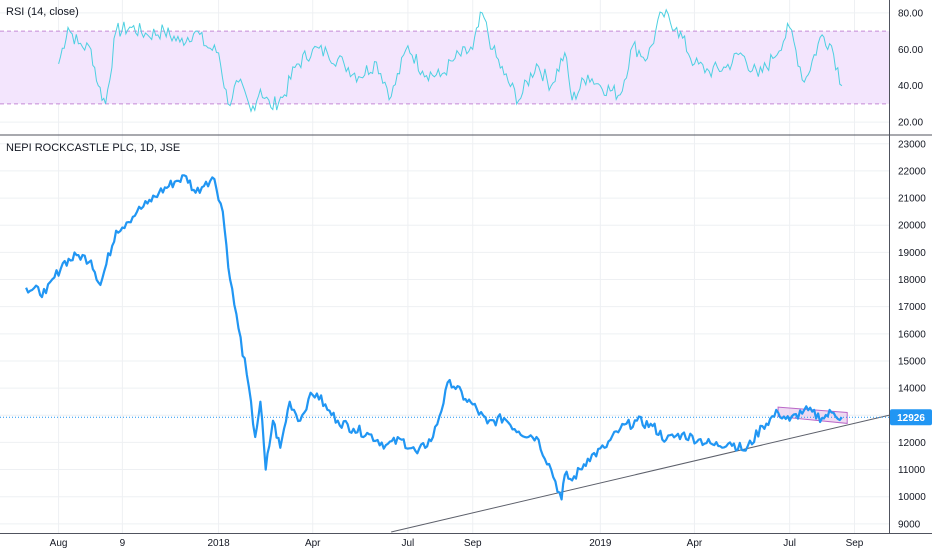 The image size is (932, 550). I want to click on price-y-tick-label: 10000, so click(912, 497).